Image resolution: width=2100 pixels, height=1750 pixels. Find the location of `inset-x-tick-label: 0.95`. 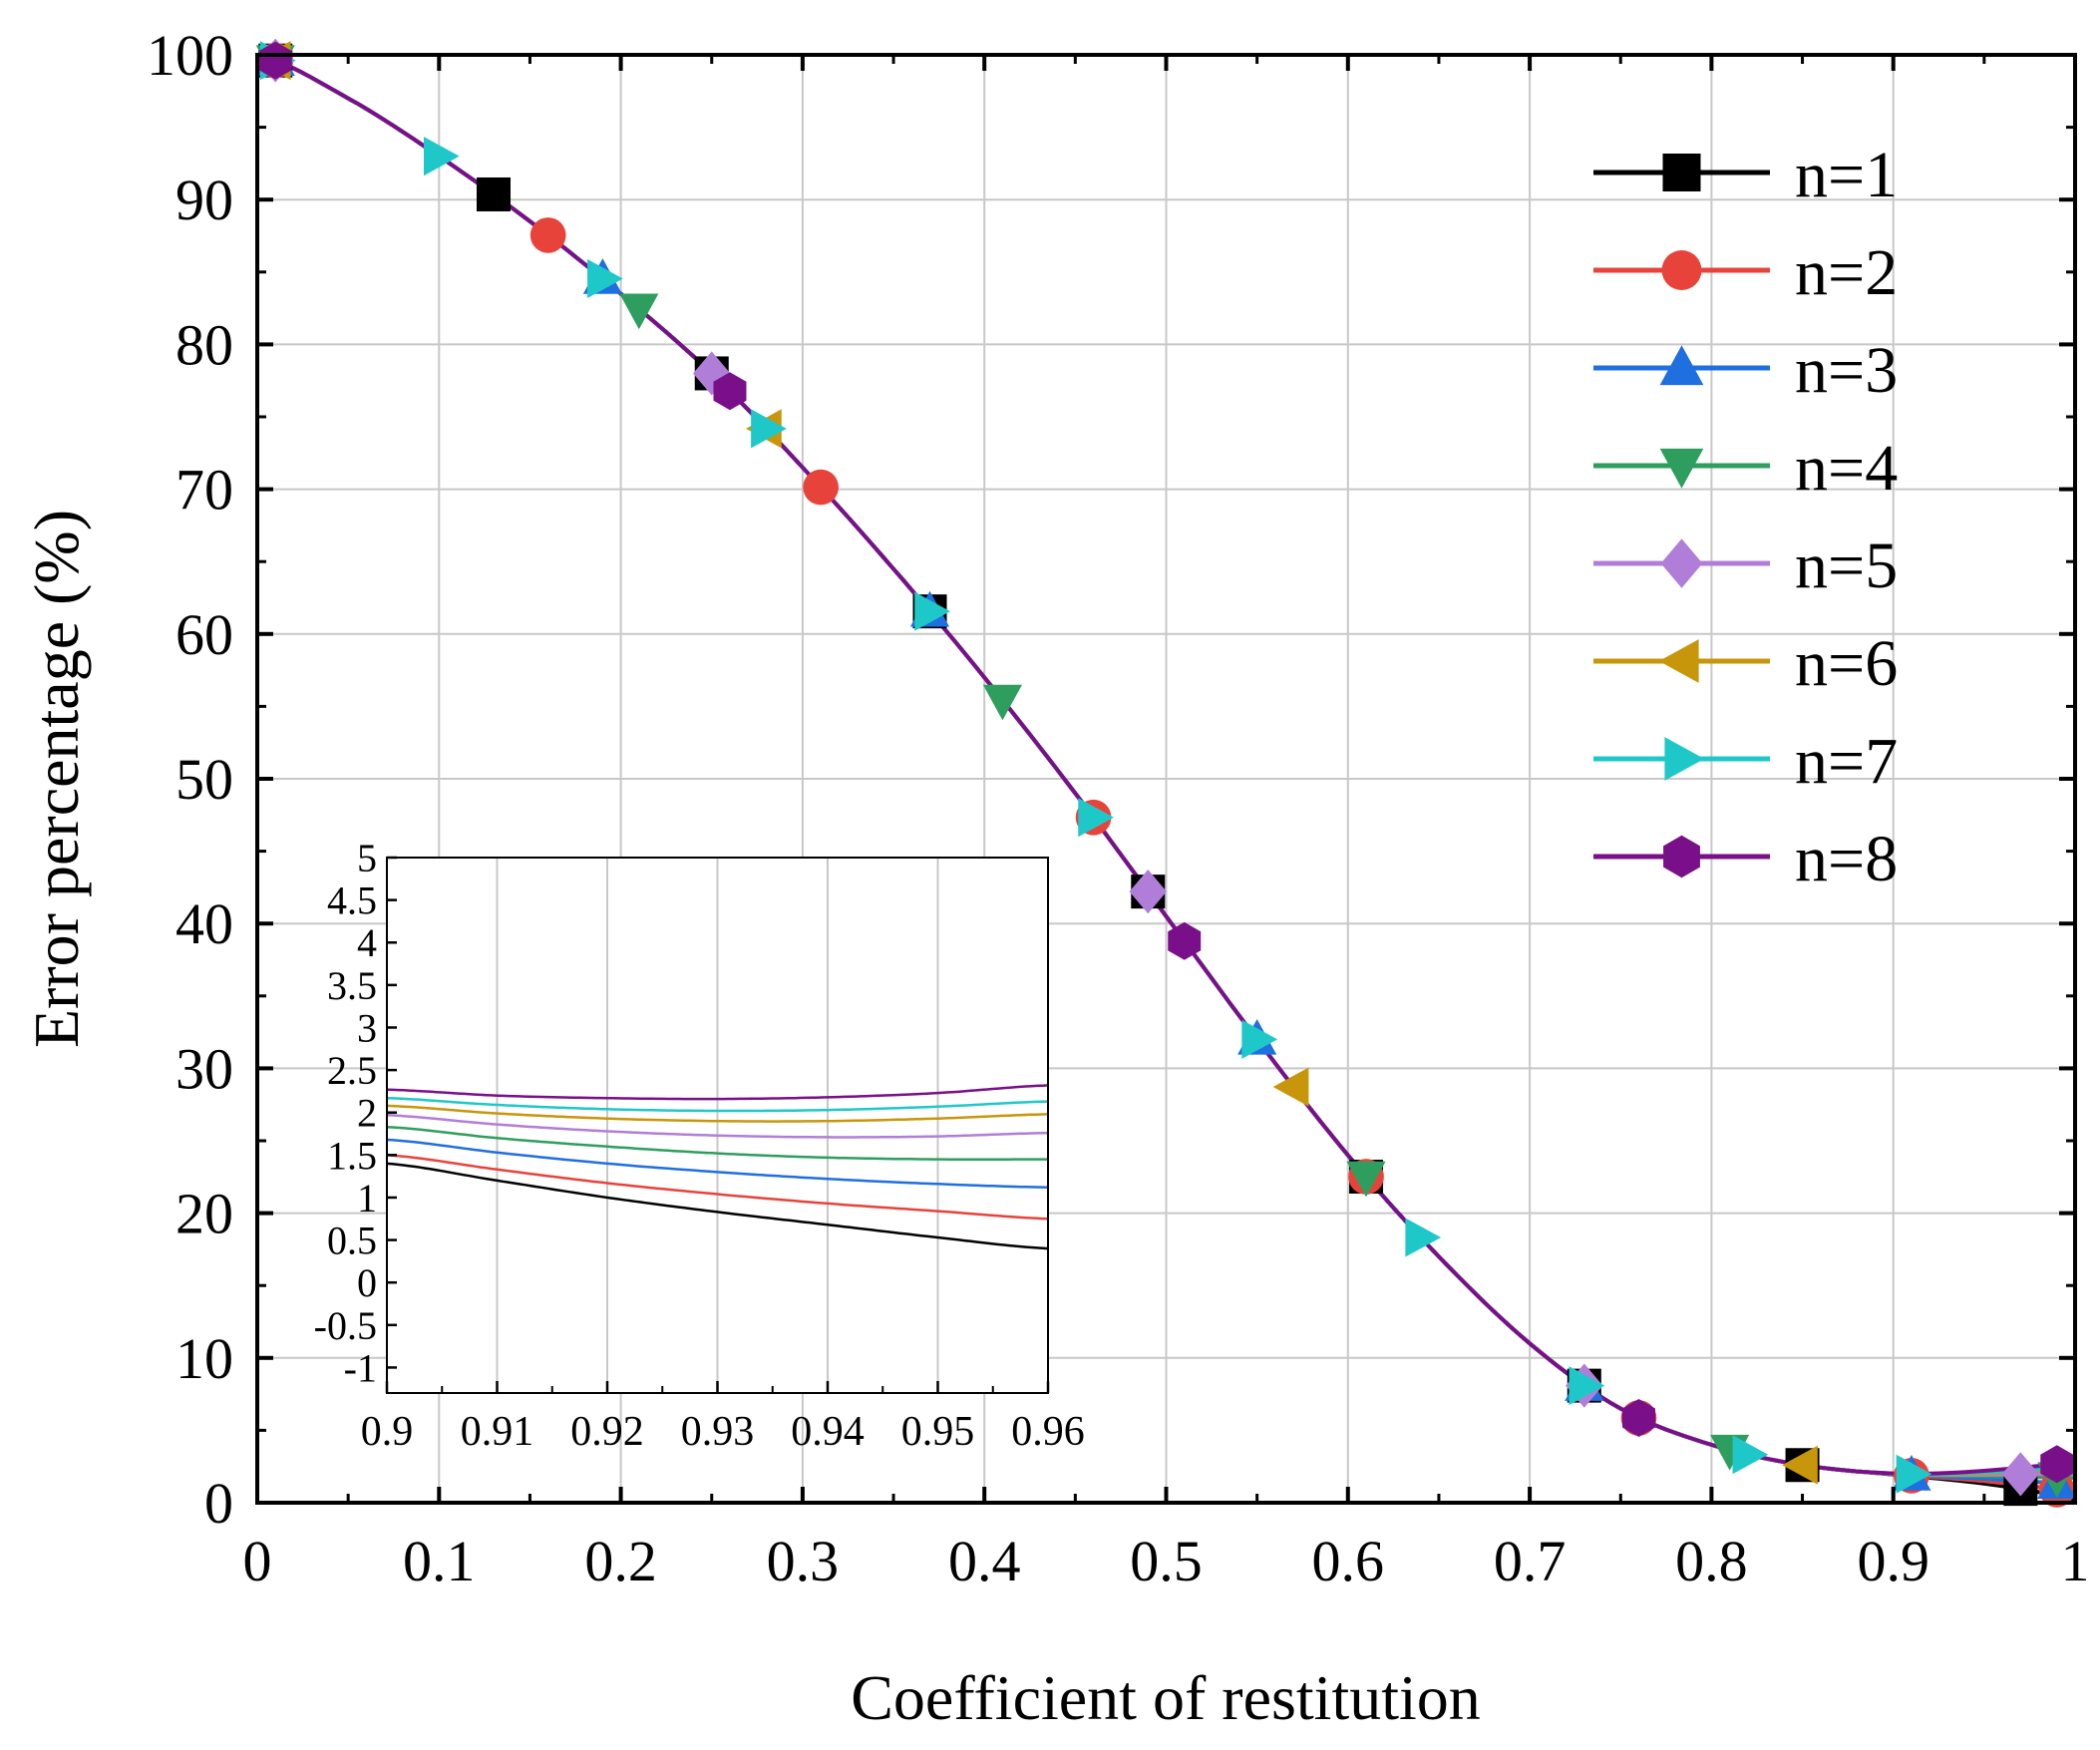

inset-x-tick-label: 0.95 is located at coordinates (938, 1432).